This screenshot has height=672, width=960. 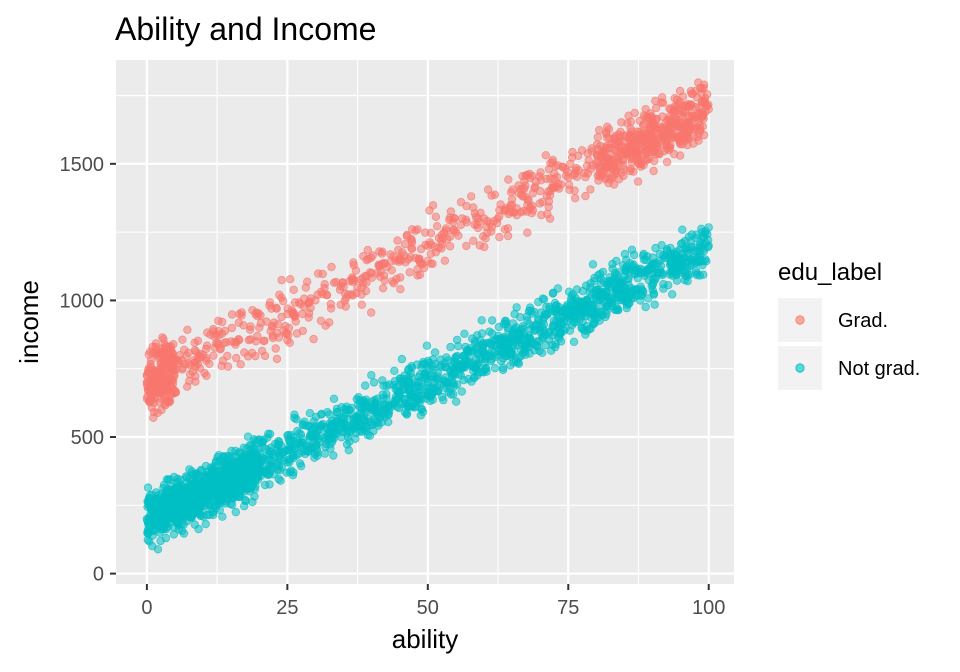 I want to click on legend-label: Grad., so click(x=863, y=321).